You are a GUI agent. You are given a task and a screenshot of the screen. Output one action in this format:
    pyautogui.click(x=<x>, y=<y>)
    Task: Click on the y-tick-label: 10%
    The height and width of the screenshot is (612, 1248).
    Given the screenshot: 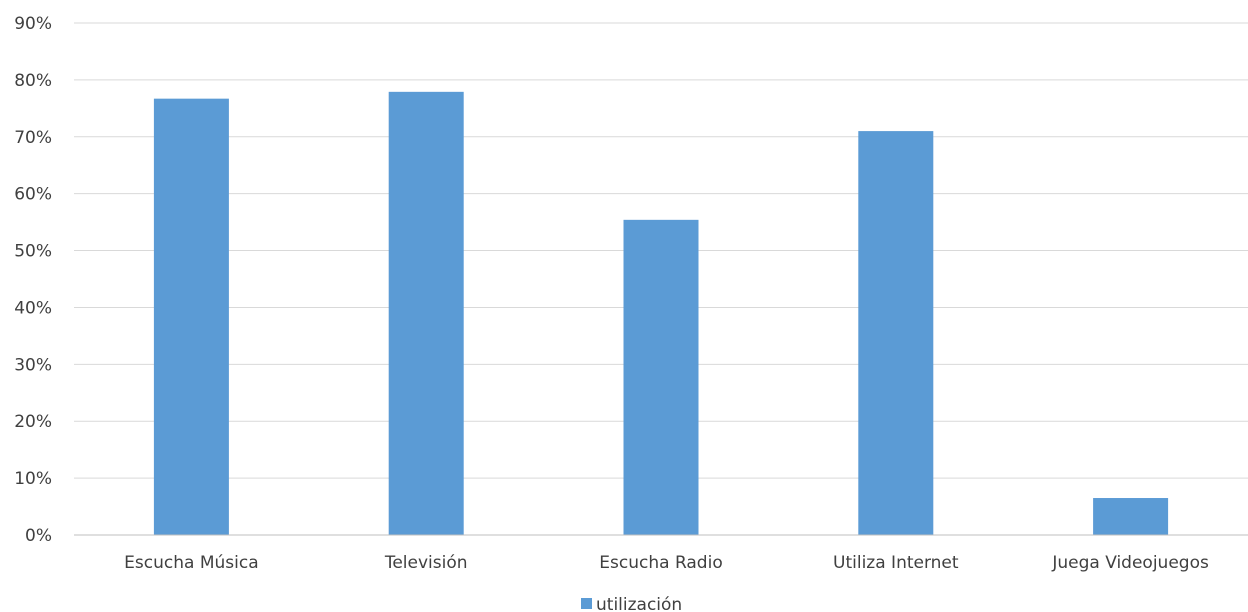 What is the action you would take?
    pyautogui.click(x=33, y=479)
    